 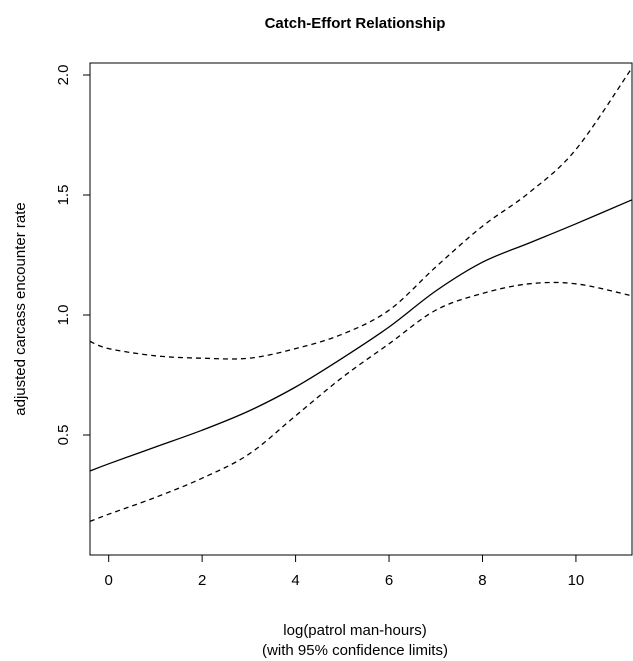 I want to click on x-tick-label: 10, so click(x=576, y=580).